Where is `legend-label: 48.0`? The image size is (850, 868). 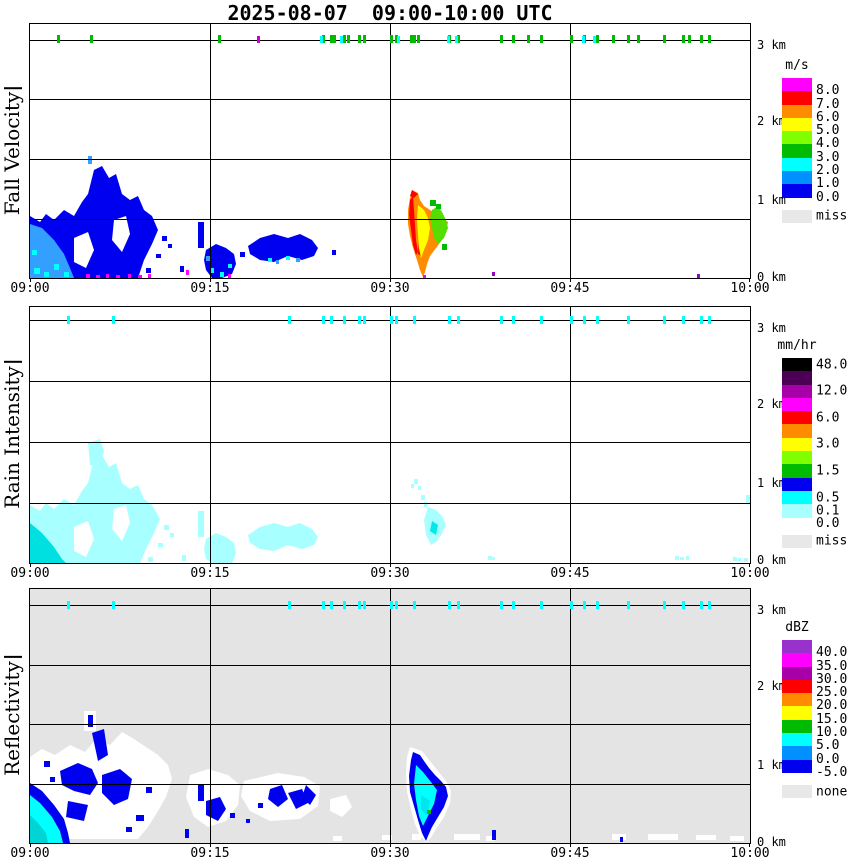 legend-label: 48.0 is located at coordinates (832, 365).